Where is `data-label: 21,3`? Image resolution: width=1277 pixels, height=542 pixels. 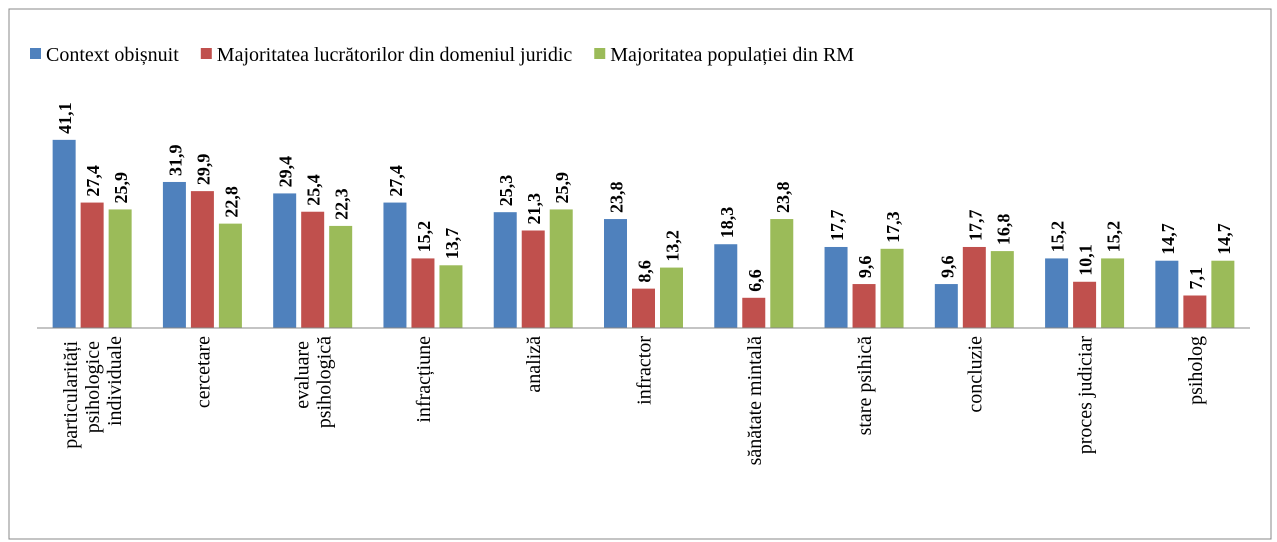
data-label: 21,3 is located at coordinates (534, 209).